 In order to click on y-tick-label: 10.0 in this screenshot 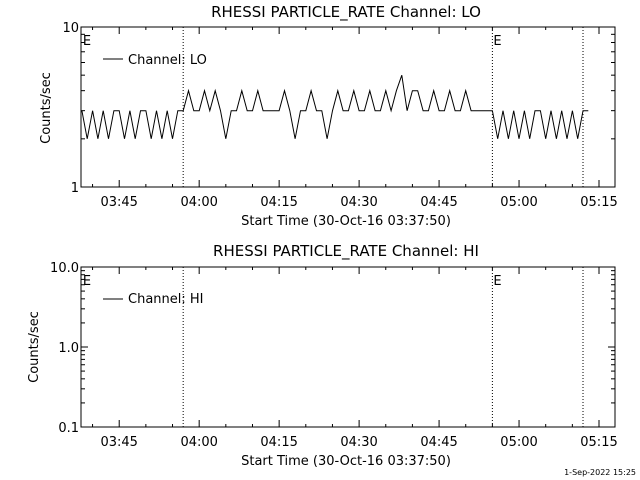, I will do `click(64, 268)`.